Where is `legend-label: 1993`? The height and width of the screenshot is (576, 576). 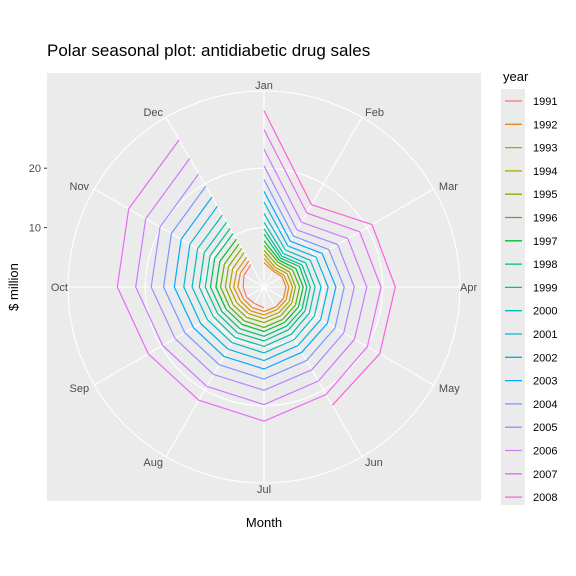 legend-label: 1993 is located at coordinates (545, 149).